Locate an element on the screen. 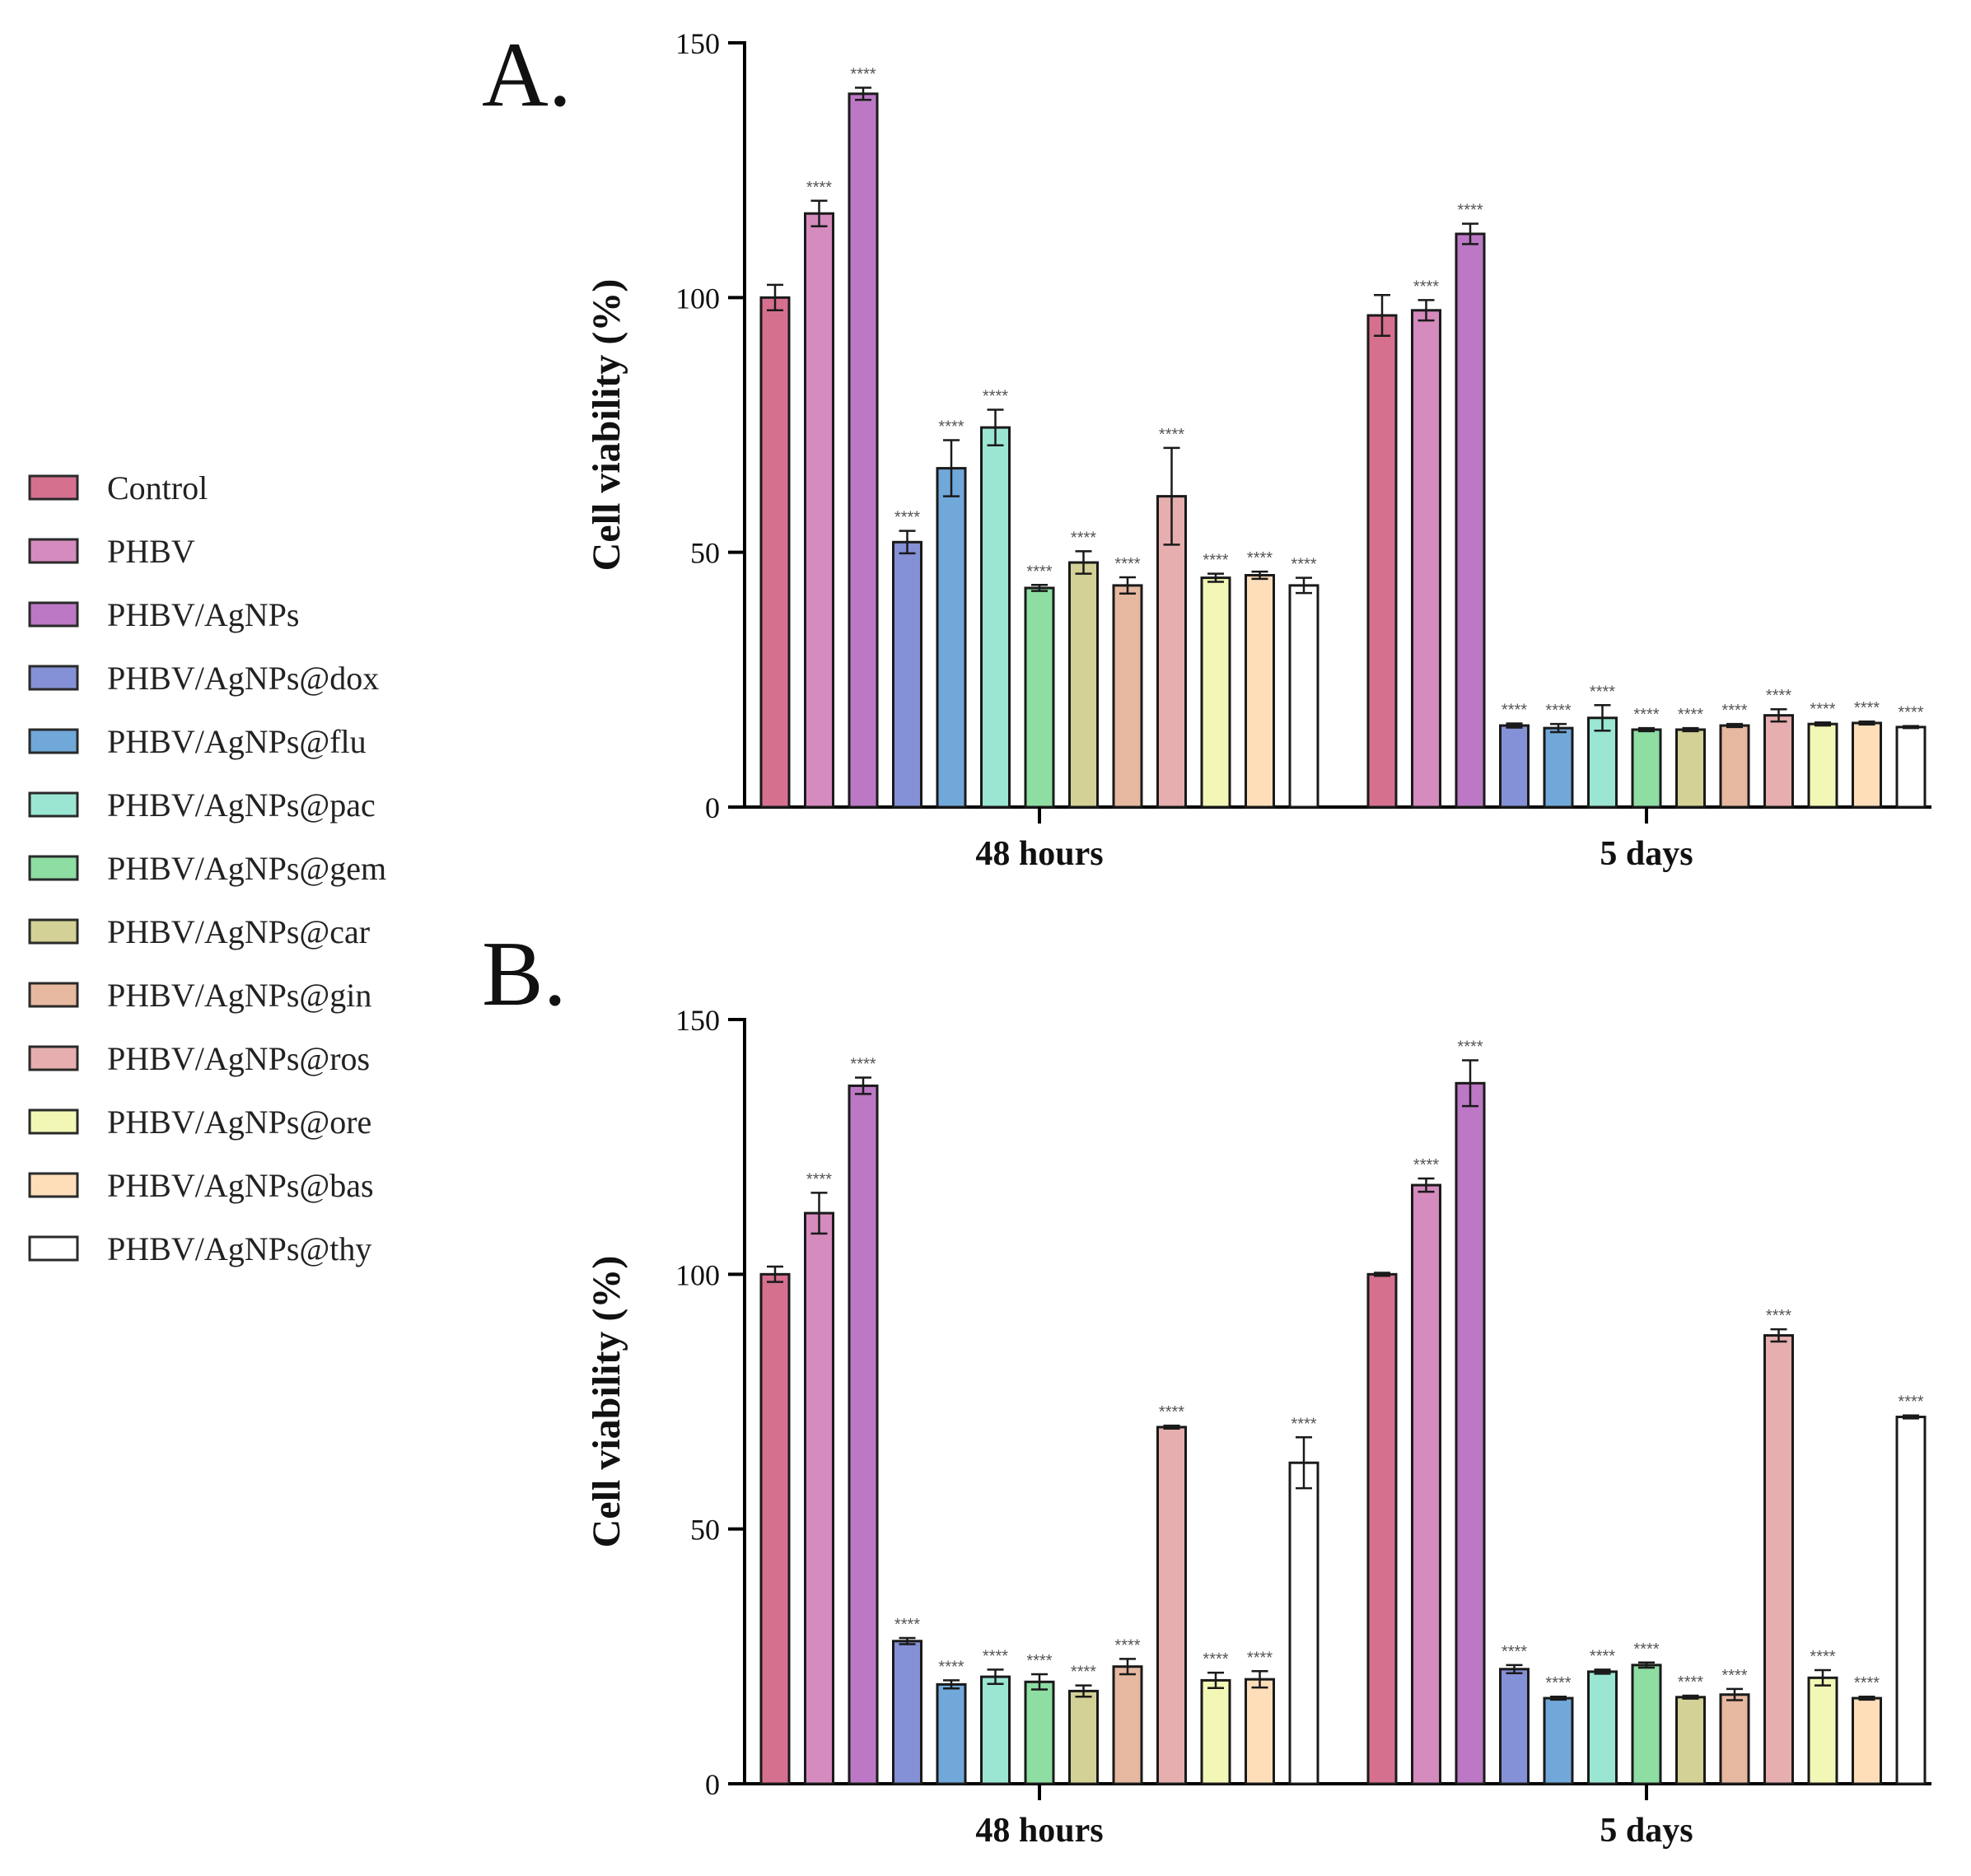 Image resolution: width=1971 pixels, height=1876 pixels. panel-a-y-tick-label: 150 is located at coordinates (698, 43).